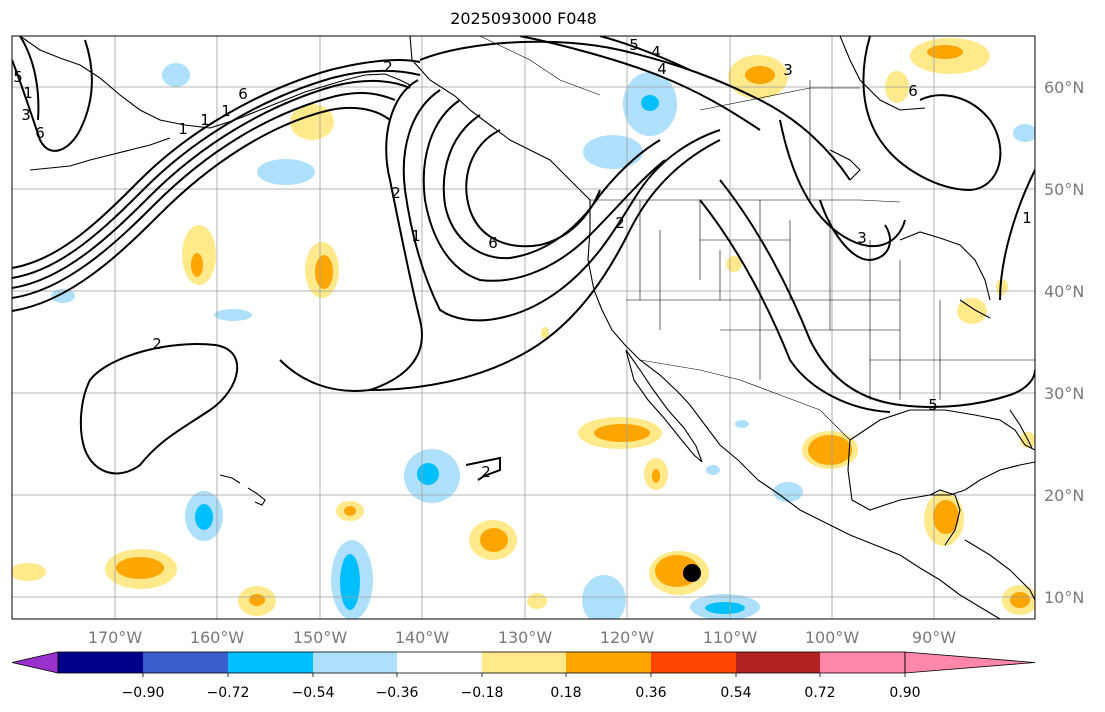  I want to click on storm-center-dot, so click(692, 573).